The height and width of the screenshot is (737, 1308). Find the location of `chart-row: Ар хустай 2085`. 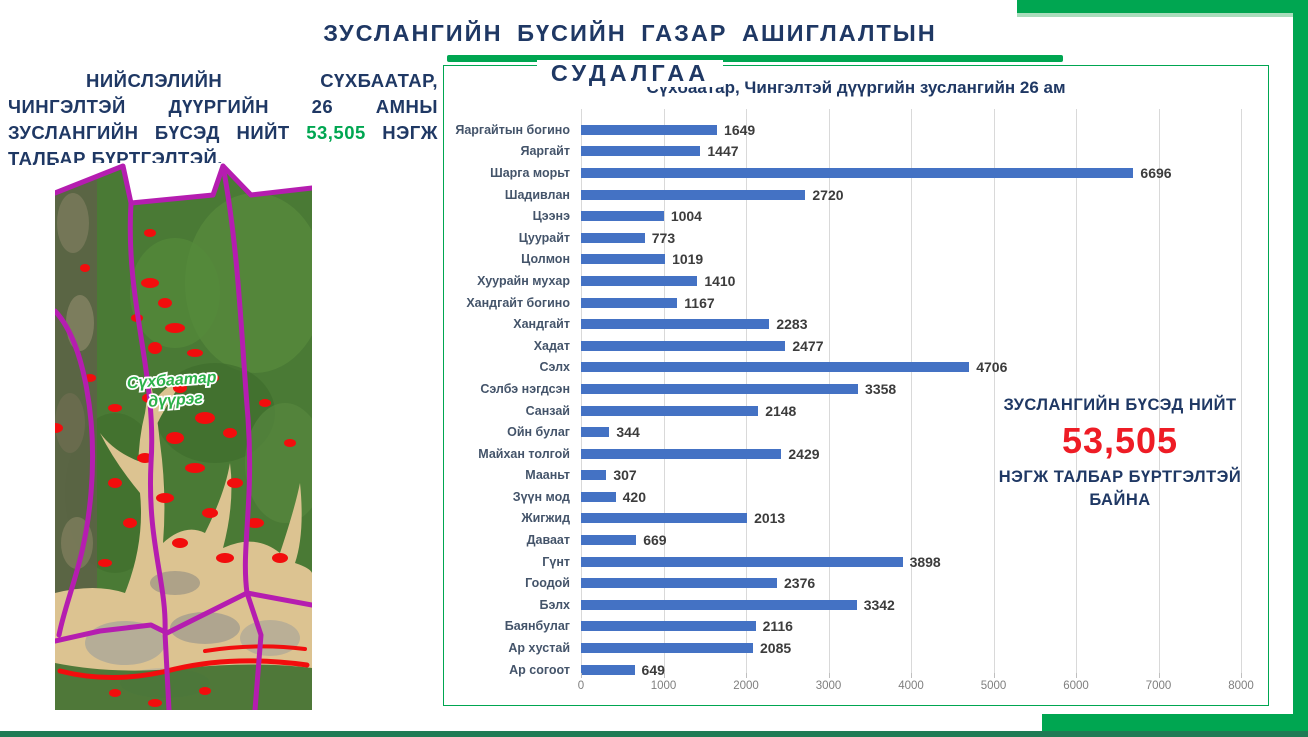

chart-row: Ар хустай 2085 is located at coordinates (846, 648).